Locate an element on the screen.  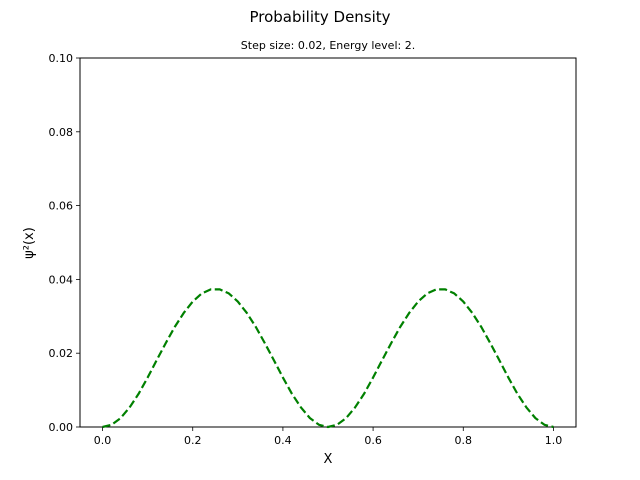
y-tick-label: 0.10 is located at coordinates (61, 58).